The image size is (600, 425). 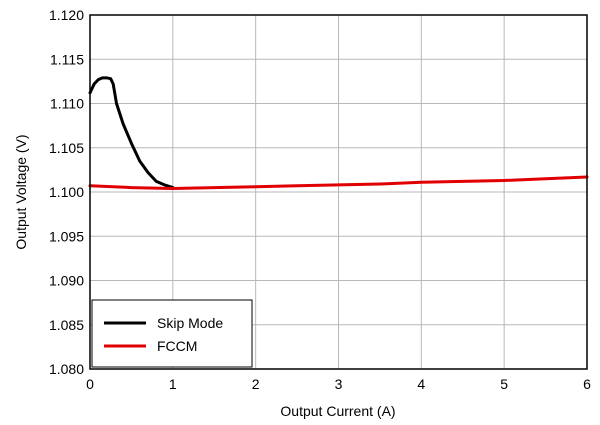 I want to click on y-tick-label: 1.110, so click(x=67, y=104).